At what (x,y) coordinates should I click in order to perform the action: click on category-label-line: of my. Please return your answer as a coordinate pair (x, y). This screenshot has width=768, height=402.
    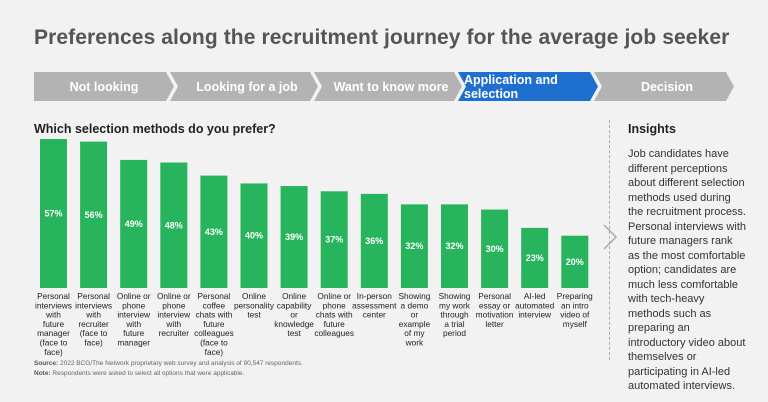
    Looking at the image, I should click on (414, 333).